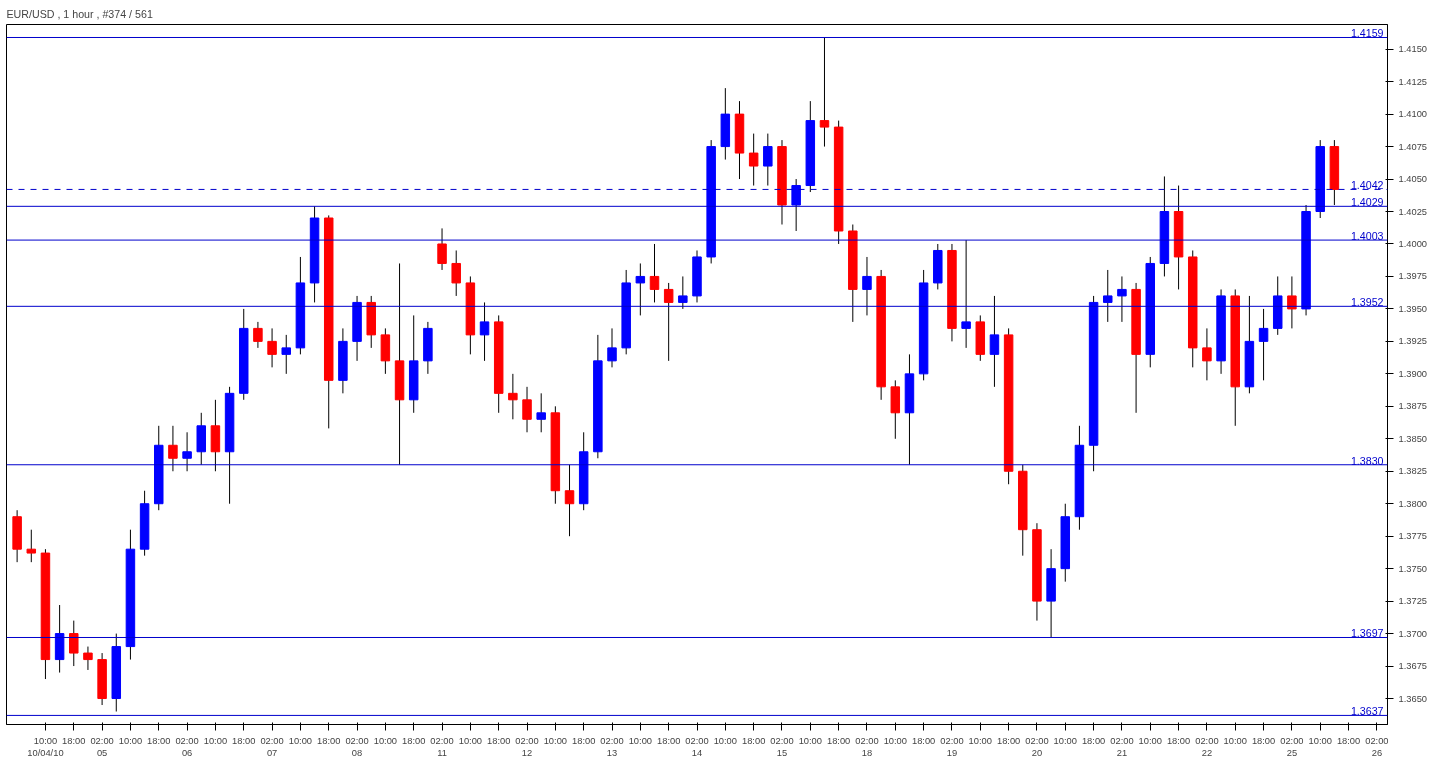  Describe the element at coordinates (1367, 633) in the screenshot. I see `ref-line-label: 1.3697` at that location.